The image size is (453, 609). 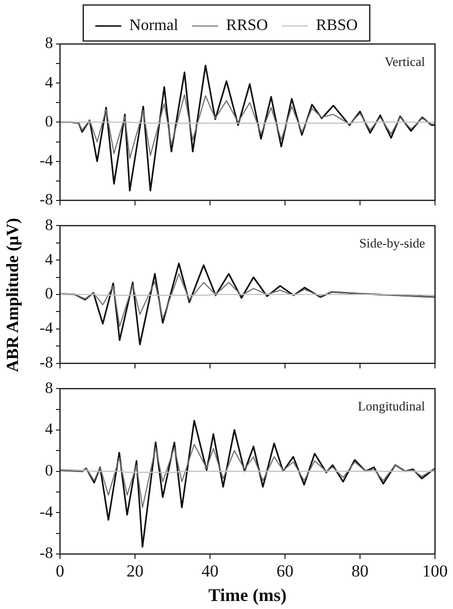 I want to click on x-axis-title: Time (ms), so click(x=247, y=594).